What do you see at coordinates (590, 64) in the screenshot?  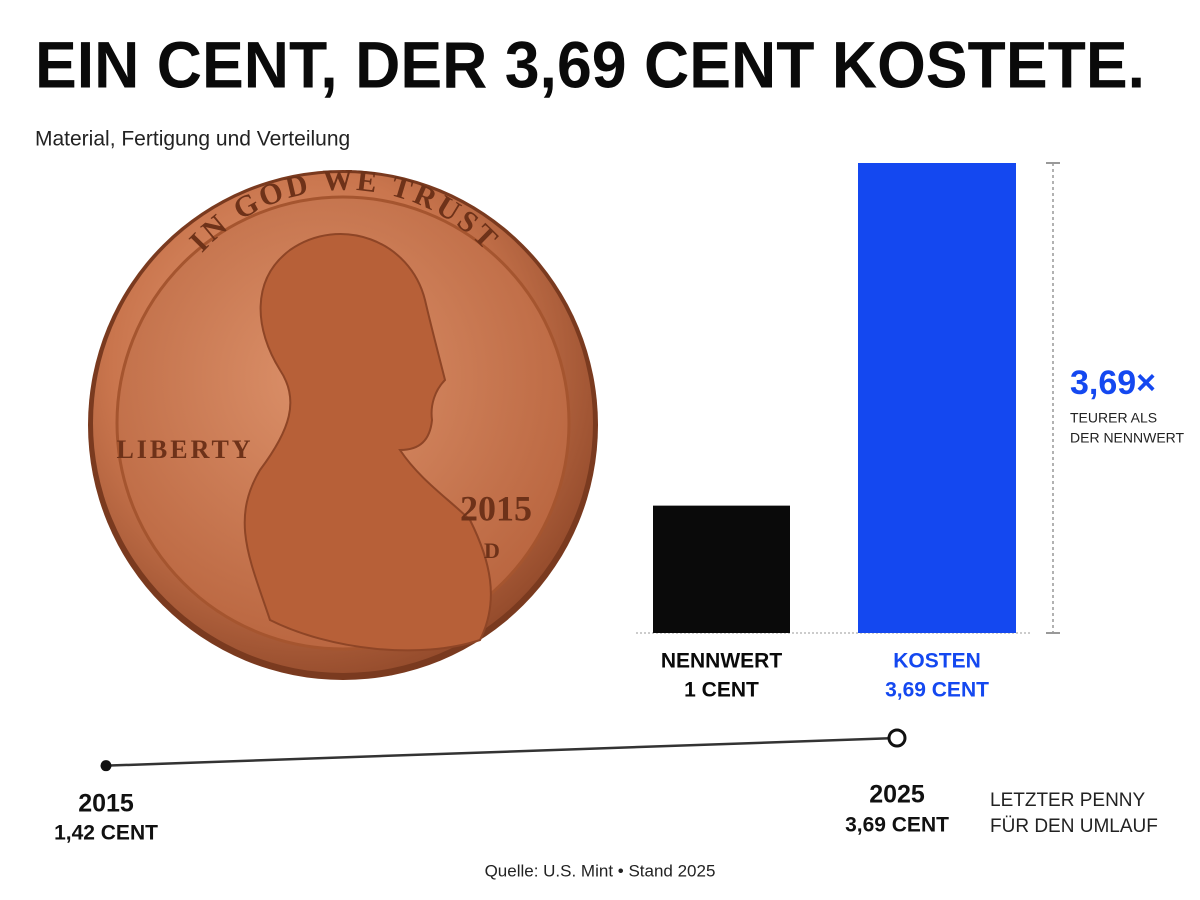 I see `title: EIN CENT, DER 3,69 CENT KOSTETE.` at bounding box center [590, 64].